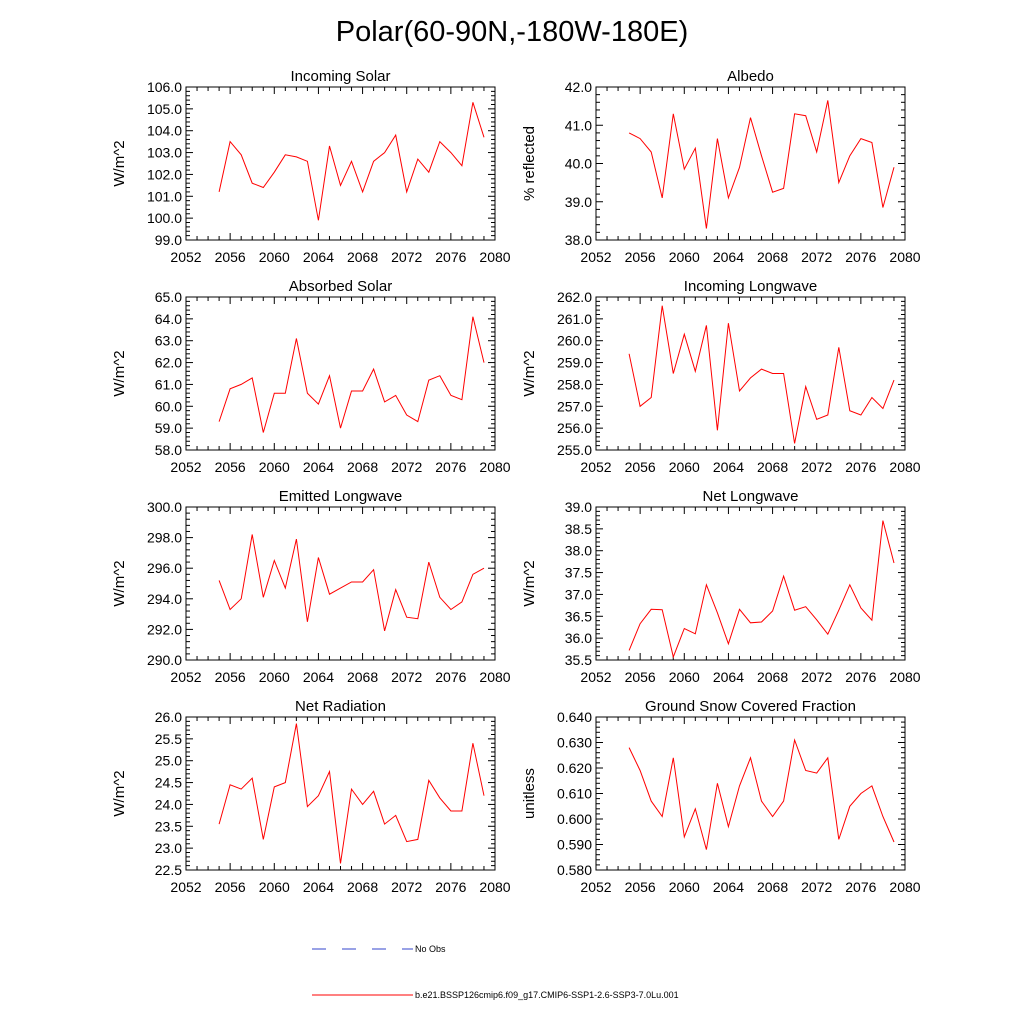 The height and width of the screenshot is (1024, 1024). I want to click on y-tick-label: 26.0, so click(168, 717).